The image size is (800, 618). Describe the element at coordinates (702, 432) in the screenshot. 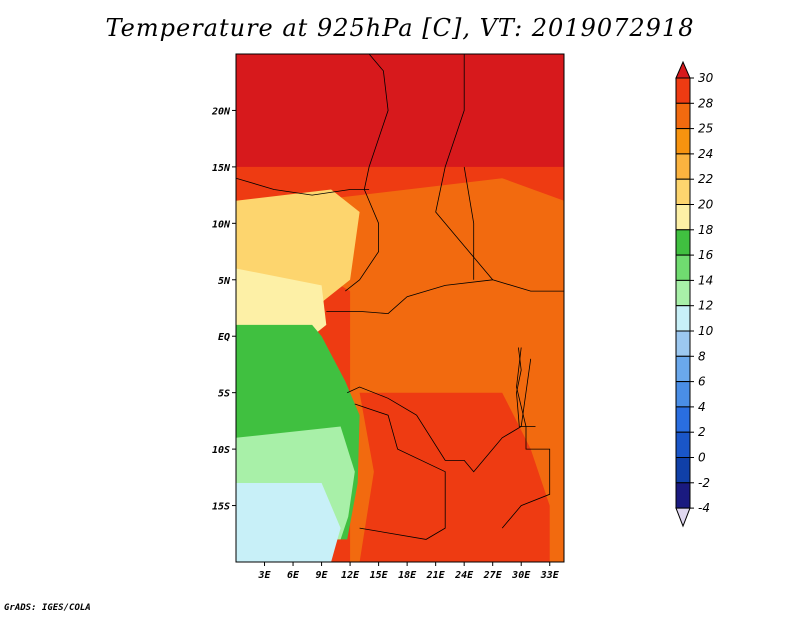

I see `colorbar-label: 2` at that location.